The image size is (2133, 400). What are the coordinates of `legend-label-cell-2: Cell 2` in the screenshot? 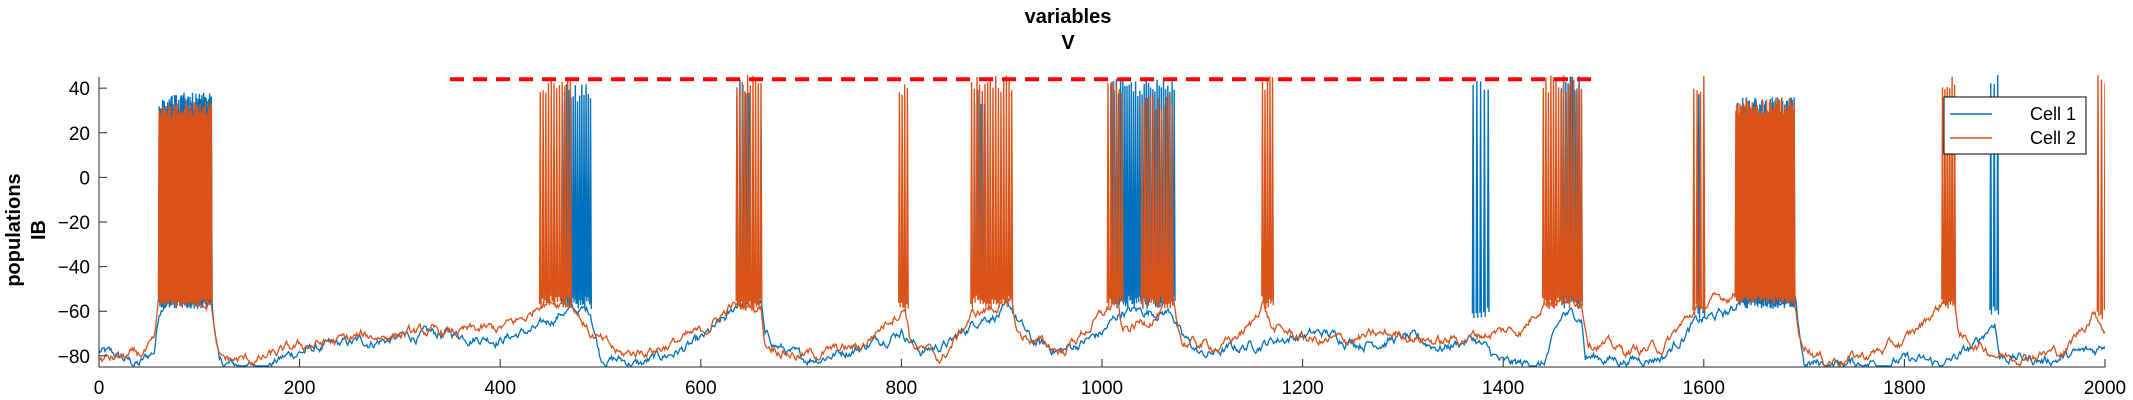 It's located at (2053, 138).